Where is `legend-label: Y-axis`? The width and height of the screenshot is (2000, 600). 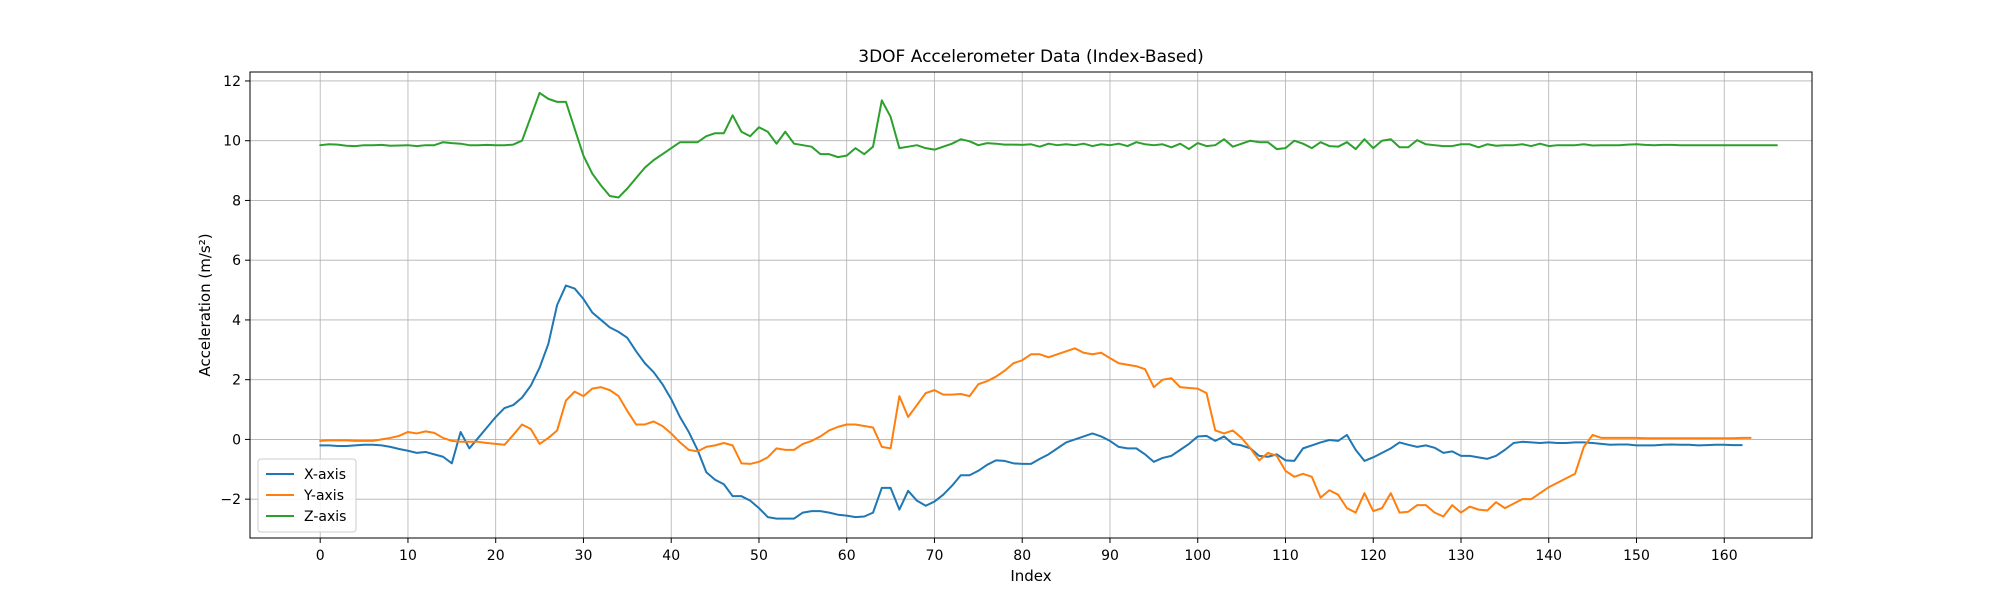
legend-label: Y-axis is located at coordinates (323, 496).